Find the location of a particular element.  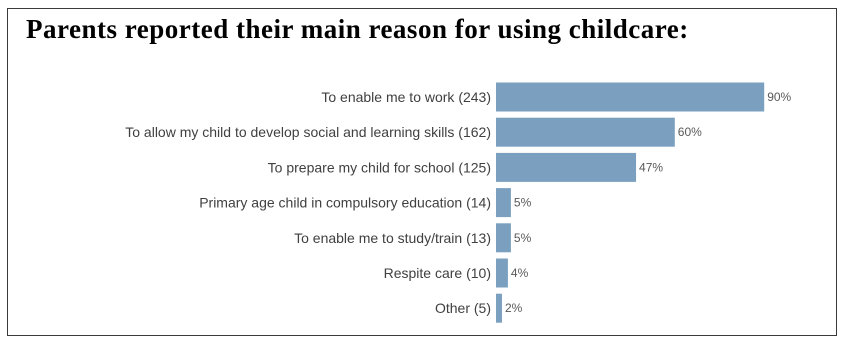

category-label: To enable me to work (243) is located at coordinates (406, 97).